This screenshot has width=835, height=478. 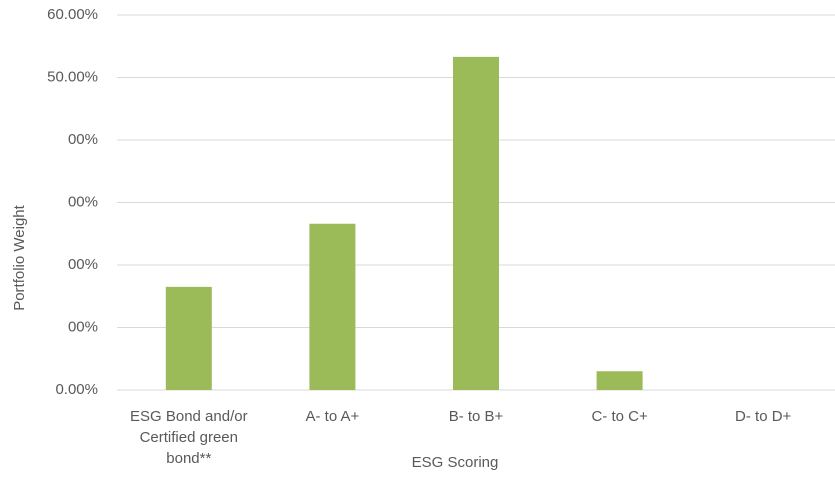 What do you see at coordinates (72, 14) in the screenshot?
I see `y-tick-label: 60.00%` at bounding box center [72, 14].